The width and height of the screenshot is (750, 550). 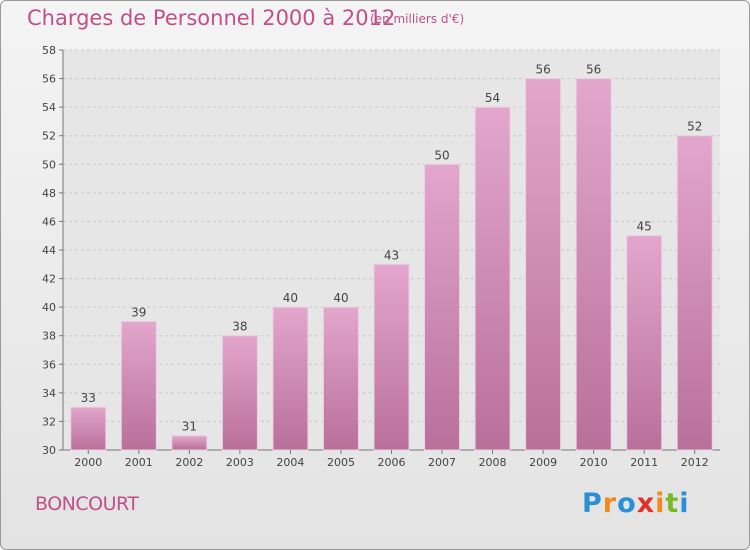 I want to click on value-label-2003: 38, so click(x=239, y=327).